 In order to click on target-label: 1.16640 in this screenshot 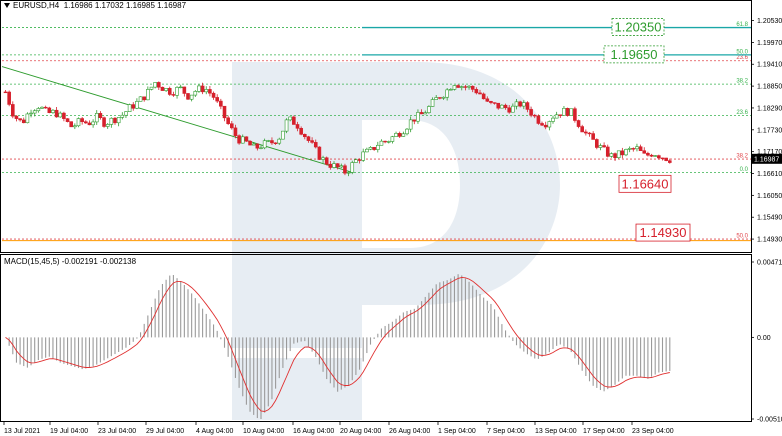, I will do `click(645, 183)`.